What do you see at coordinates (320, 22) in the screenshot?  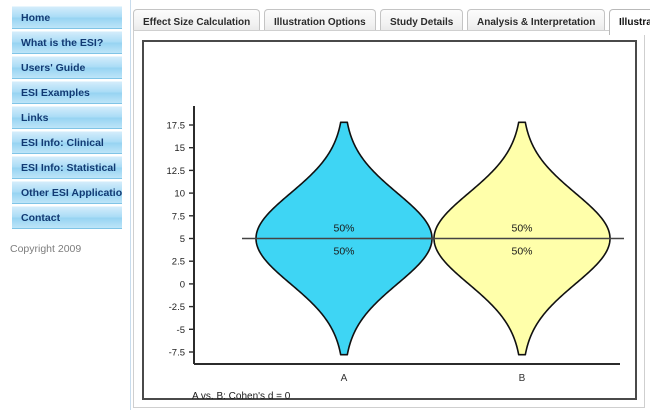 I see `tab-label: Illustration Options` at bounding box center [320, 22].